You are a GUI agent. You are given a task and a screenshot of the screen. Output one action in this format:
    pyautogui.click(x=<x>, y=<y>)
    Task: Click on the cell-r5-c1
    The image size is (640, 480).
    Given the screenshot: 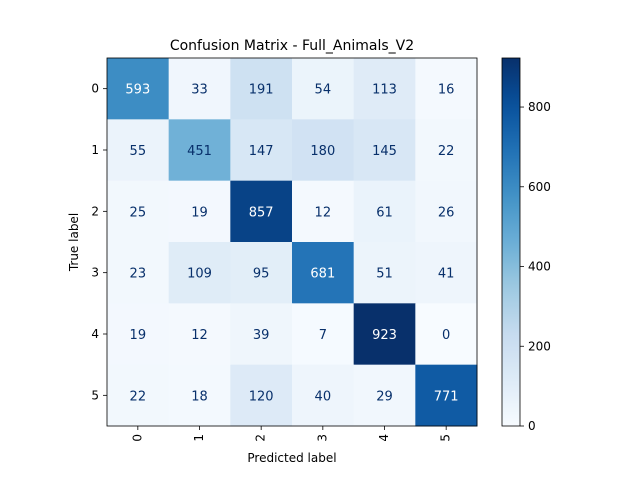 What is the action you would take?
    pyautogui.click(x=199, y=395)
    